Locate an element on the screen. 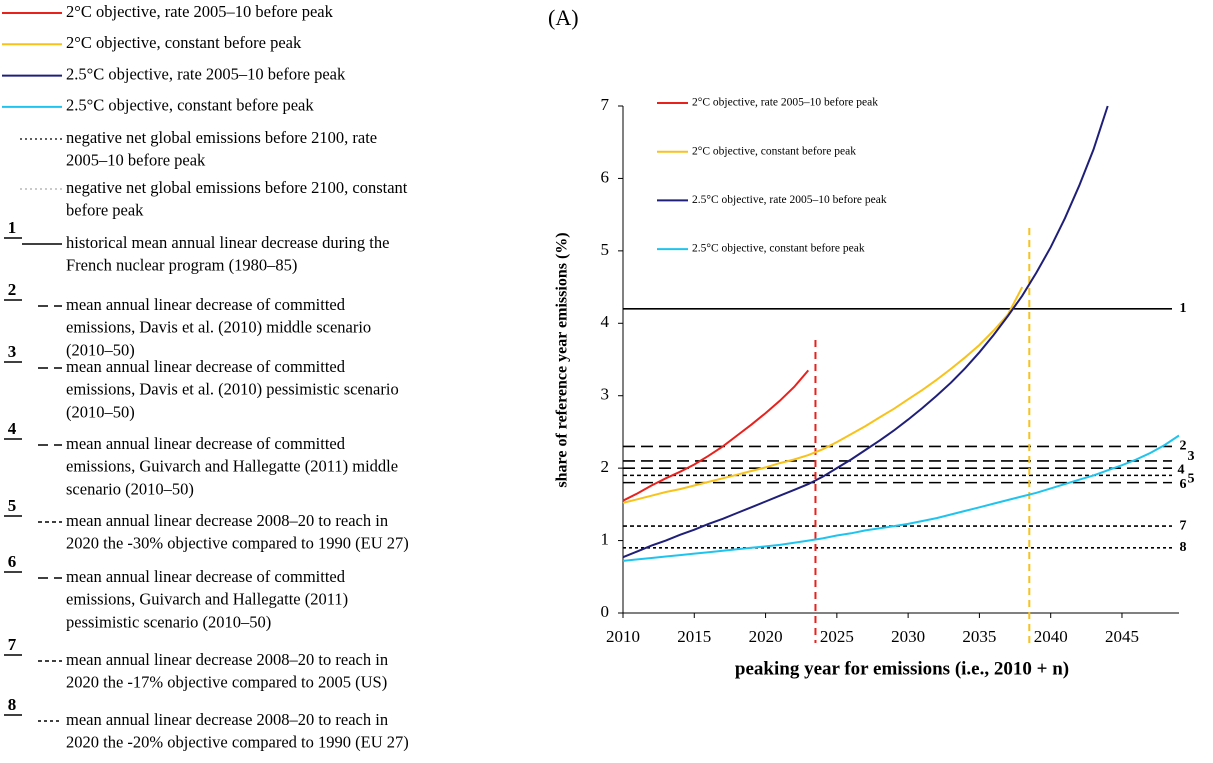 This screenshot has height=763, width=1213. reference-label: 2 is located at coordinates (1183, 446).